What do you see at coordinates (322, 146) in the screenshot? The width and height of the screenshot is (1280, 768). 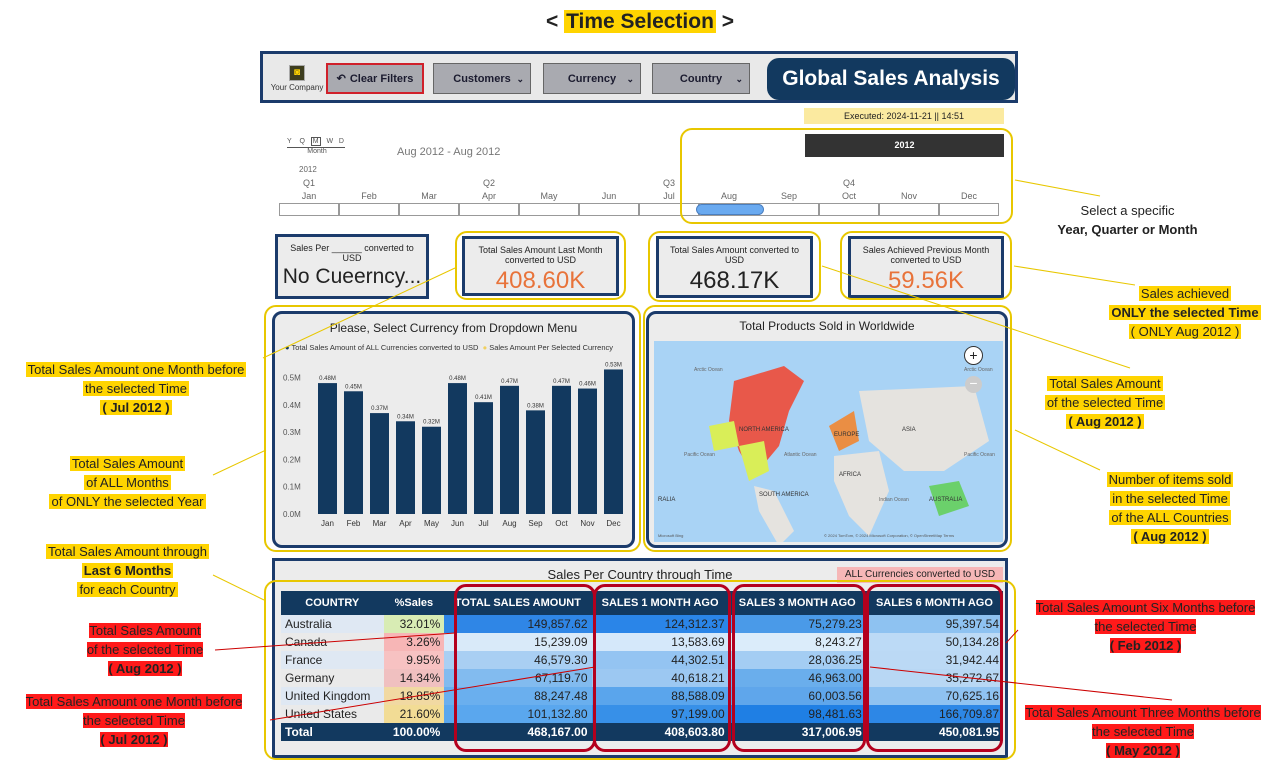 I see `granularity-selector: Y Q M W D Month` at bounding box center [322, 146].